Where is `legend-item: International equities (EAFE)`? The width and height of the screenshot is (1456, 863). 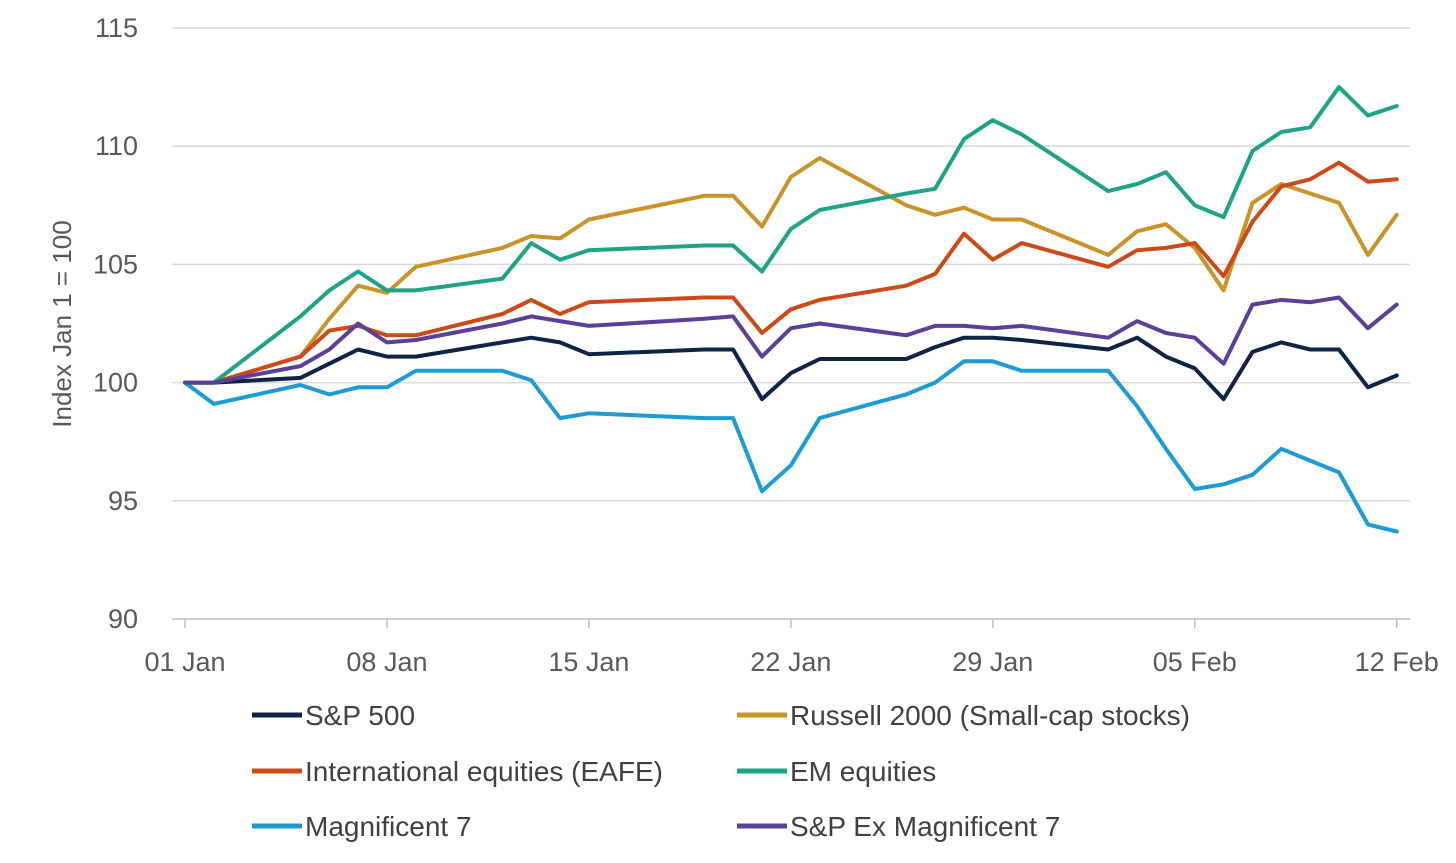
legend-item: International equities (EAFE) is located at coordinates (457, 771).